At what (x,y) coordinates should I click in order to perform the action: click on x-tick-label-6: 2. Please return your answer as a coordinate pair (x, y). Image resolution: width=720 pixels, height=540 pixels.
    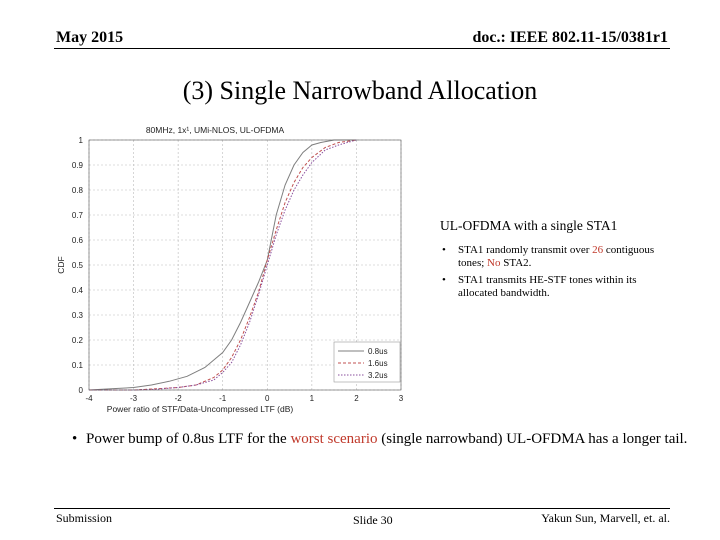
    Looking at the image, I should click on (356, 398).